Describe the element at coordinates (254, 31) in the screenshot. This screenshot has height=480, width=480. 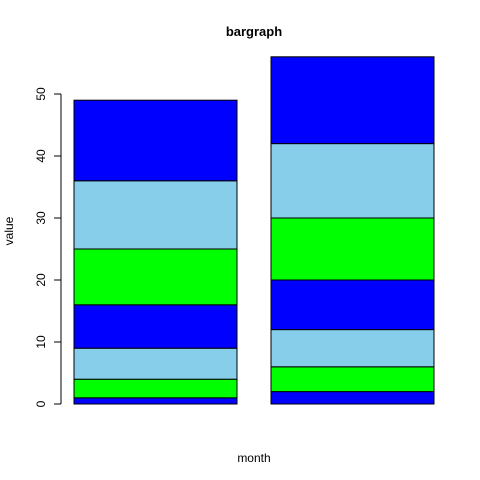
I see `chart-title: bargraph` at that location.